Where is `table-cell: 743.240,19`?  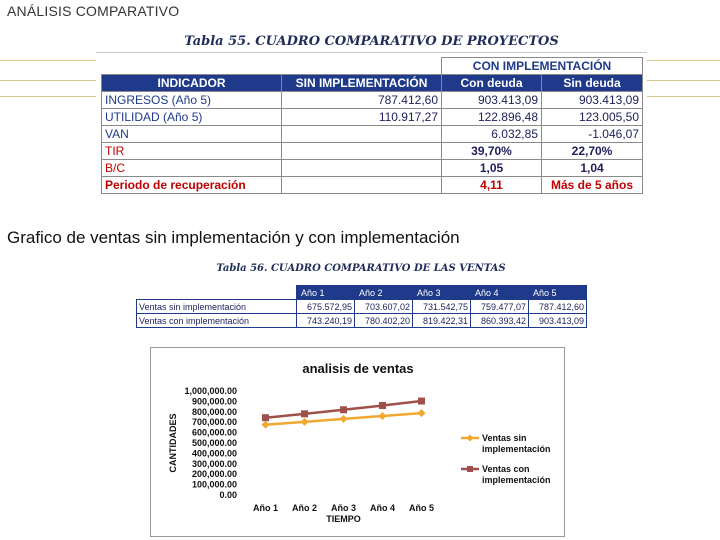
table-cell: 743.240,19 is located at coordinates (325, 320).